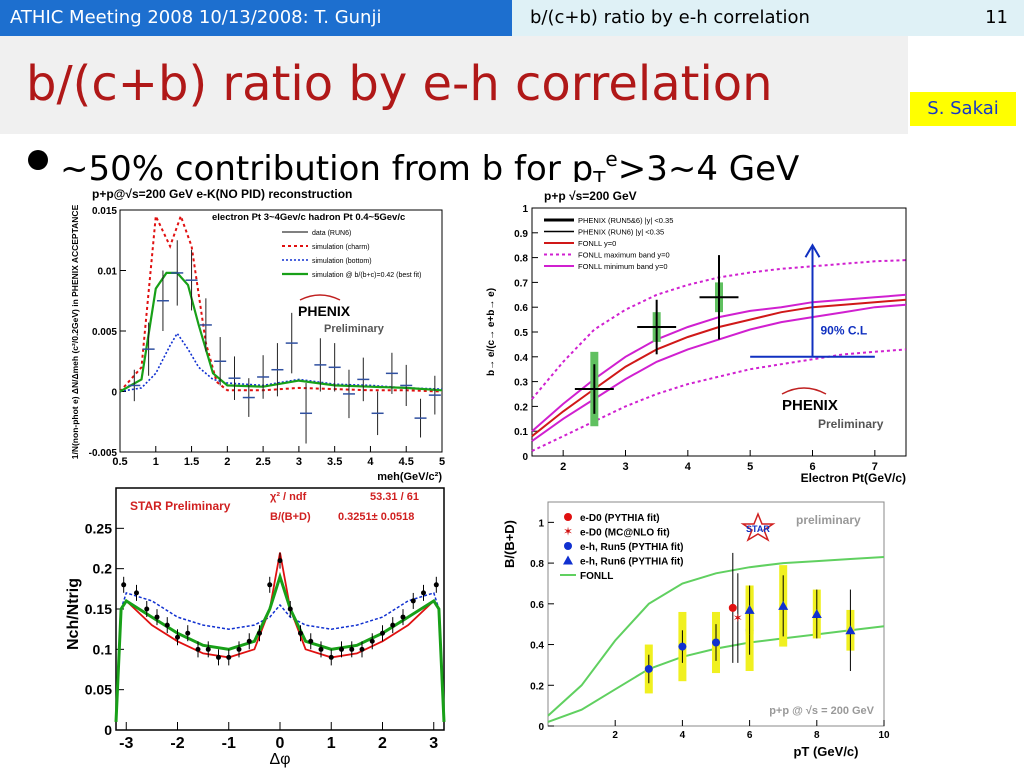 This screenshot has width=1024, height=772. Describe the element at coordinates (491, 332) in the screenshot. I see `y-axis-label: b→ e/(c→ e+b→ e)` at that location.